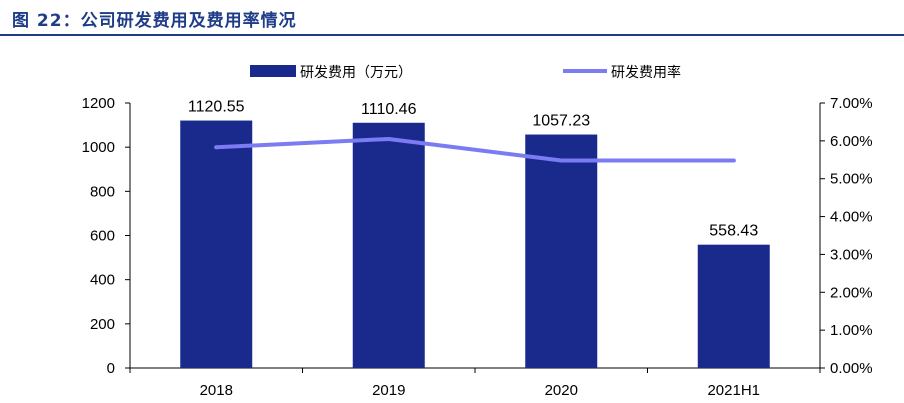 Image resolution: width=904 pixels, height=403 pixels. Describe the element at coordinates (646, 72) in the screenshot. I see `legend-line-label: 研发费用率` at that location.